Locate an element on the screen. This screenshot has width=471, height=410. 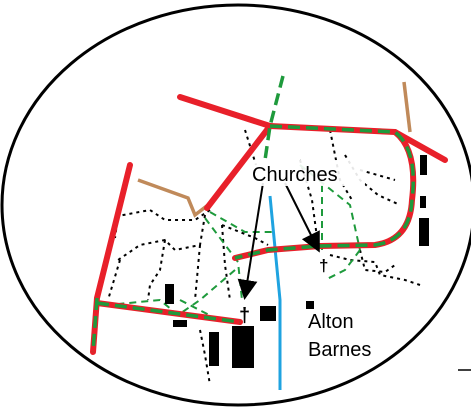
stream is located at coordinates (275, 292).